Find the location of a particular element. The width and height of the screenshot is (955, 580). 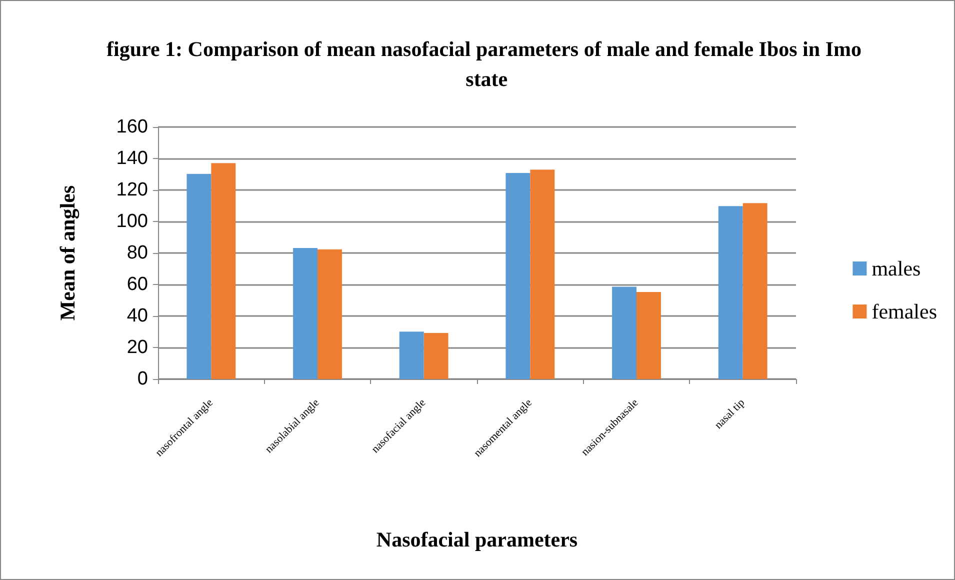

y-tick-label: 140 is located at coordinates (132, 158).